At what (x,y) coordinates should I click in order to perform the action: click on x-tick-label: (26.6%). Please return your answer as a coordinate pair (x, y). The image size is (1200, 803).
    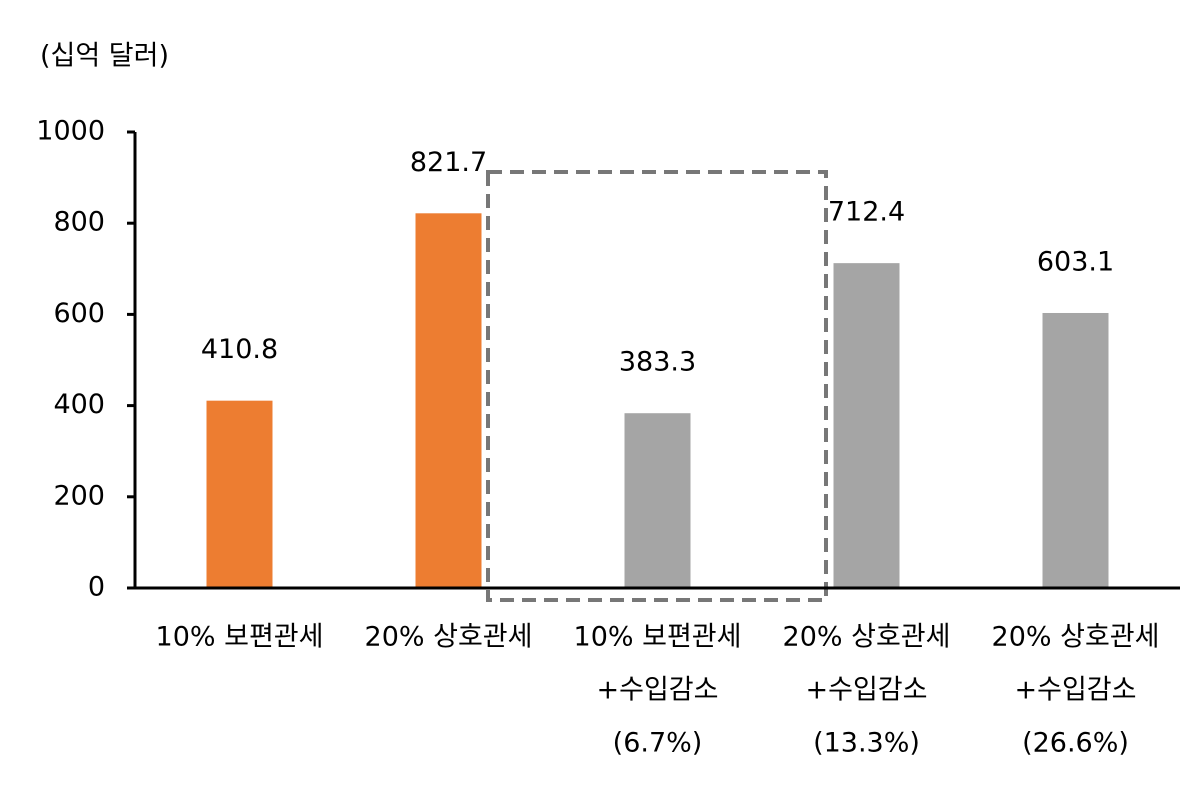
    Looking at the image, I should click on (1075, 743).